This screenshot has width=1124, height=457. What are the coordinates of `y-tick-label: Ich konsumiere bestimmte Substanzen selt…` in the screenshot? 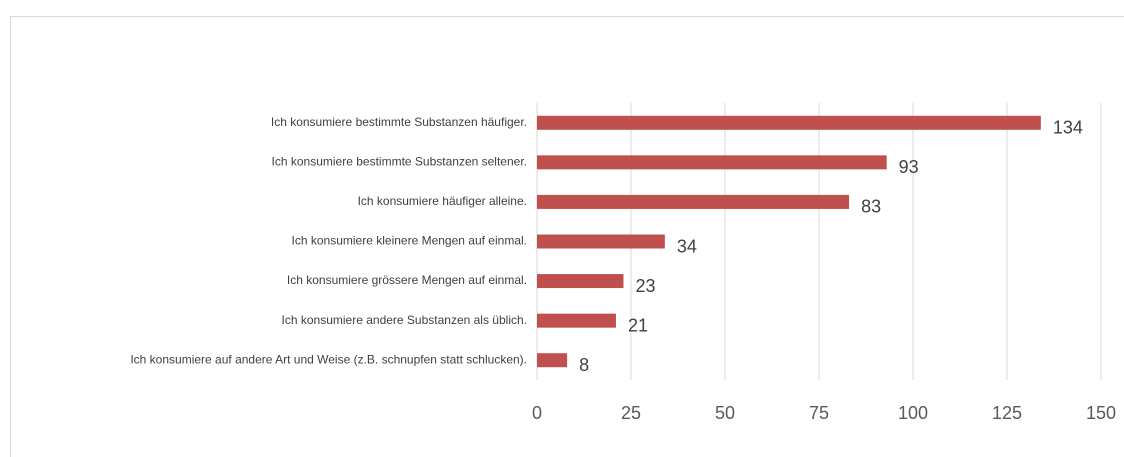 It's located at (399, 162).